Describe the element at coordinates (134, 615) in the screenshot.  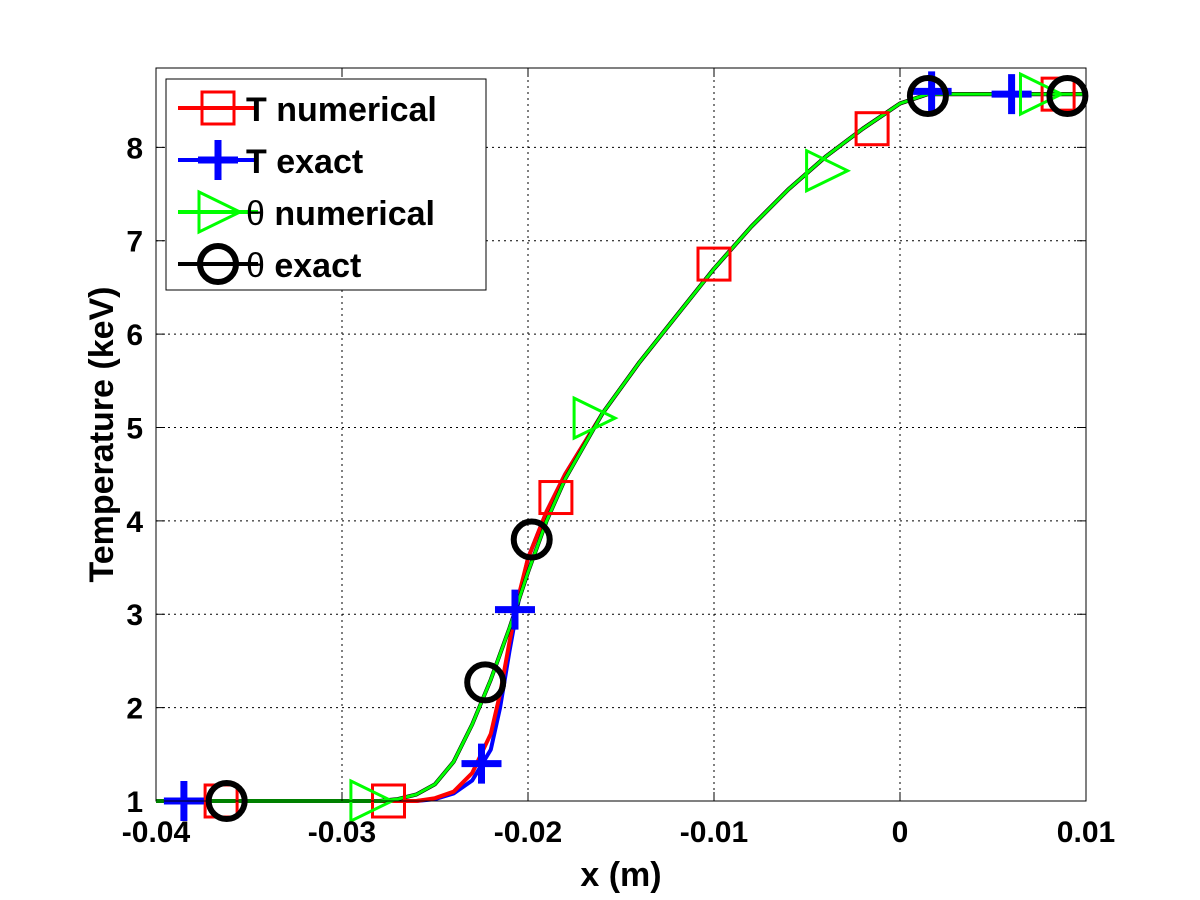
I see `y-tick-label: 3` at that location.